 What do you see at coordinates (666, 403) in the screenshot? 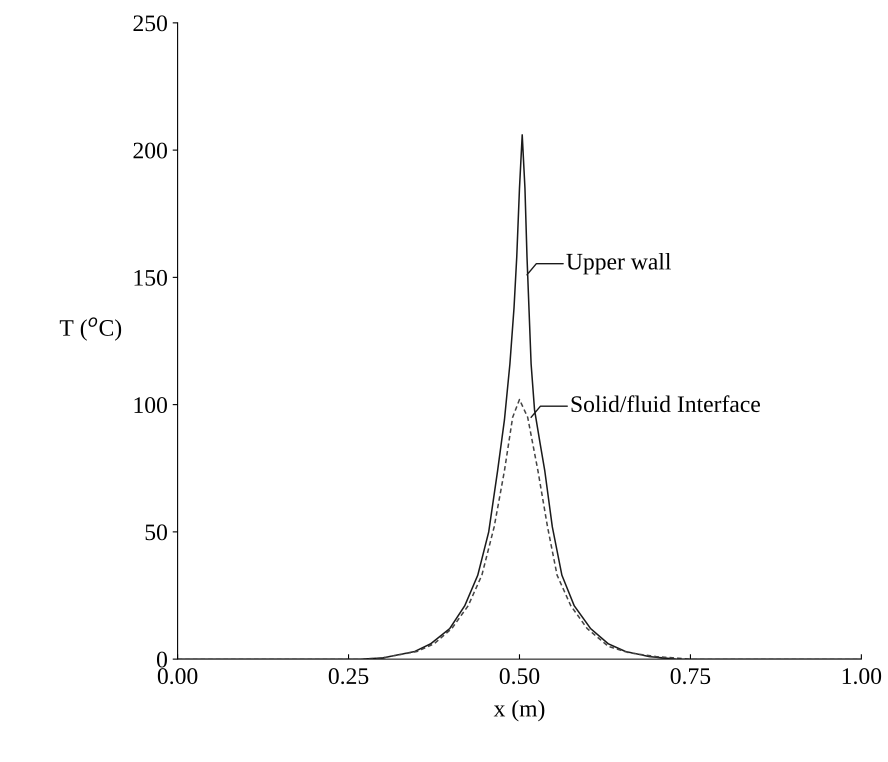
I see `annotation: Solid/fluid Interface` at bounding box center [666, 403].